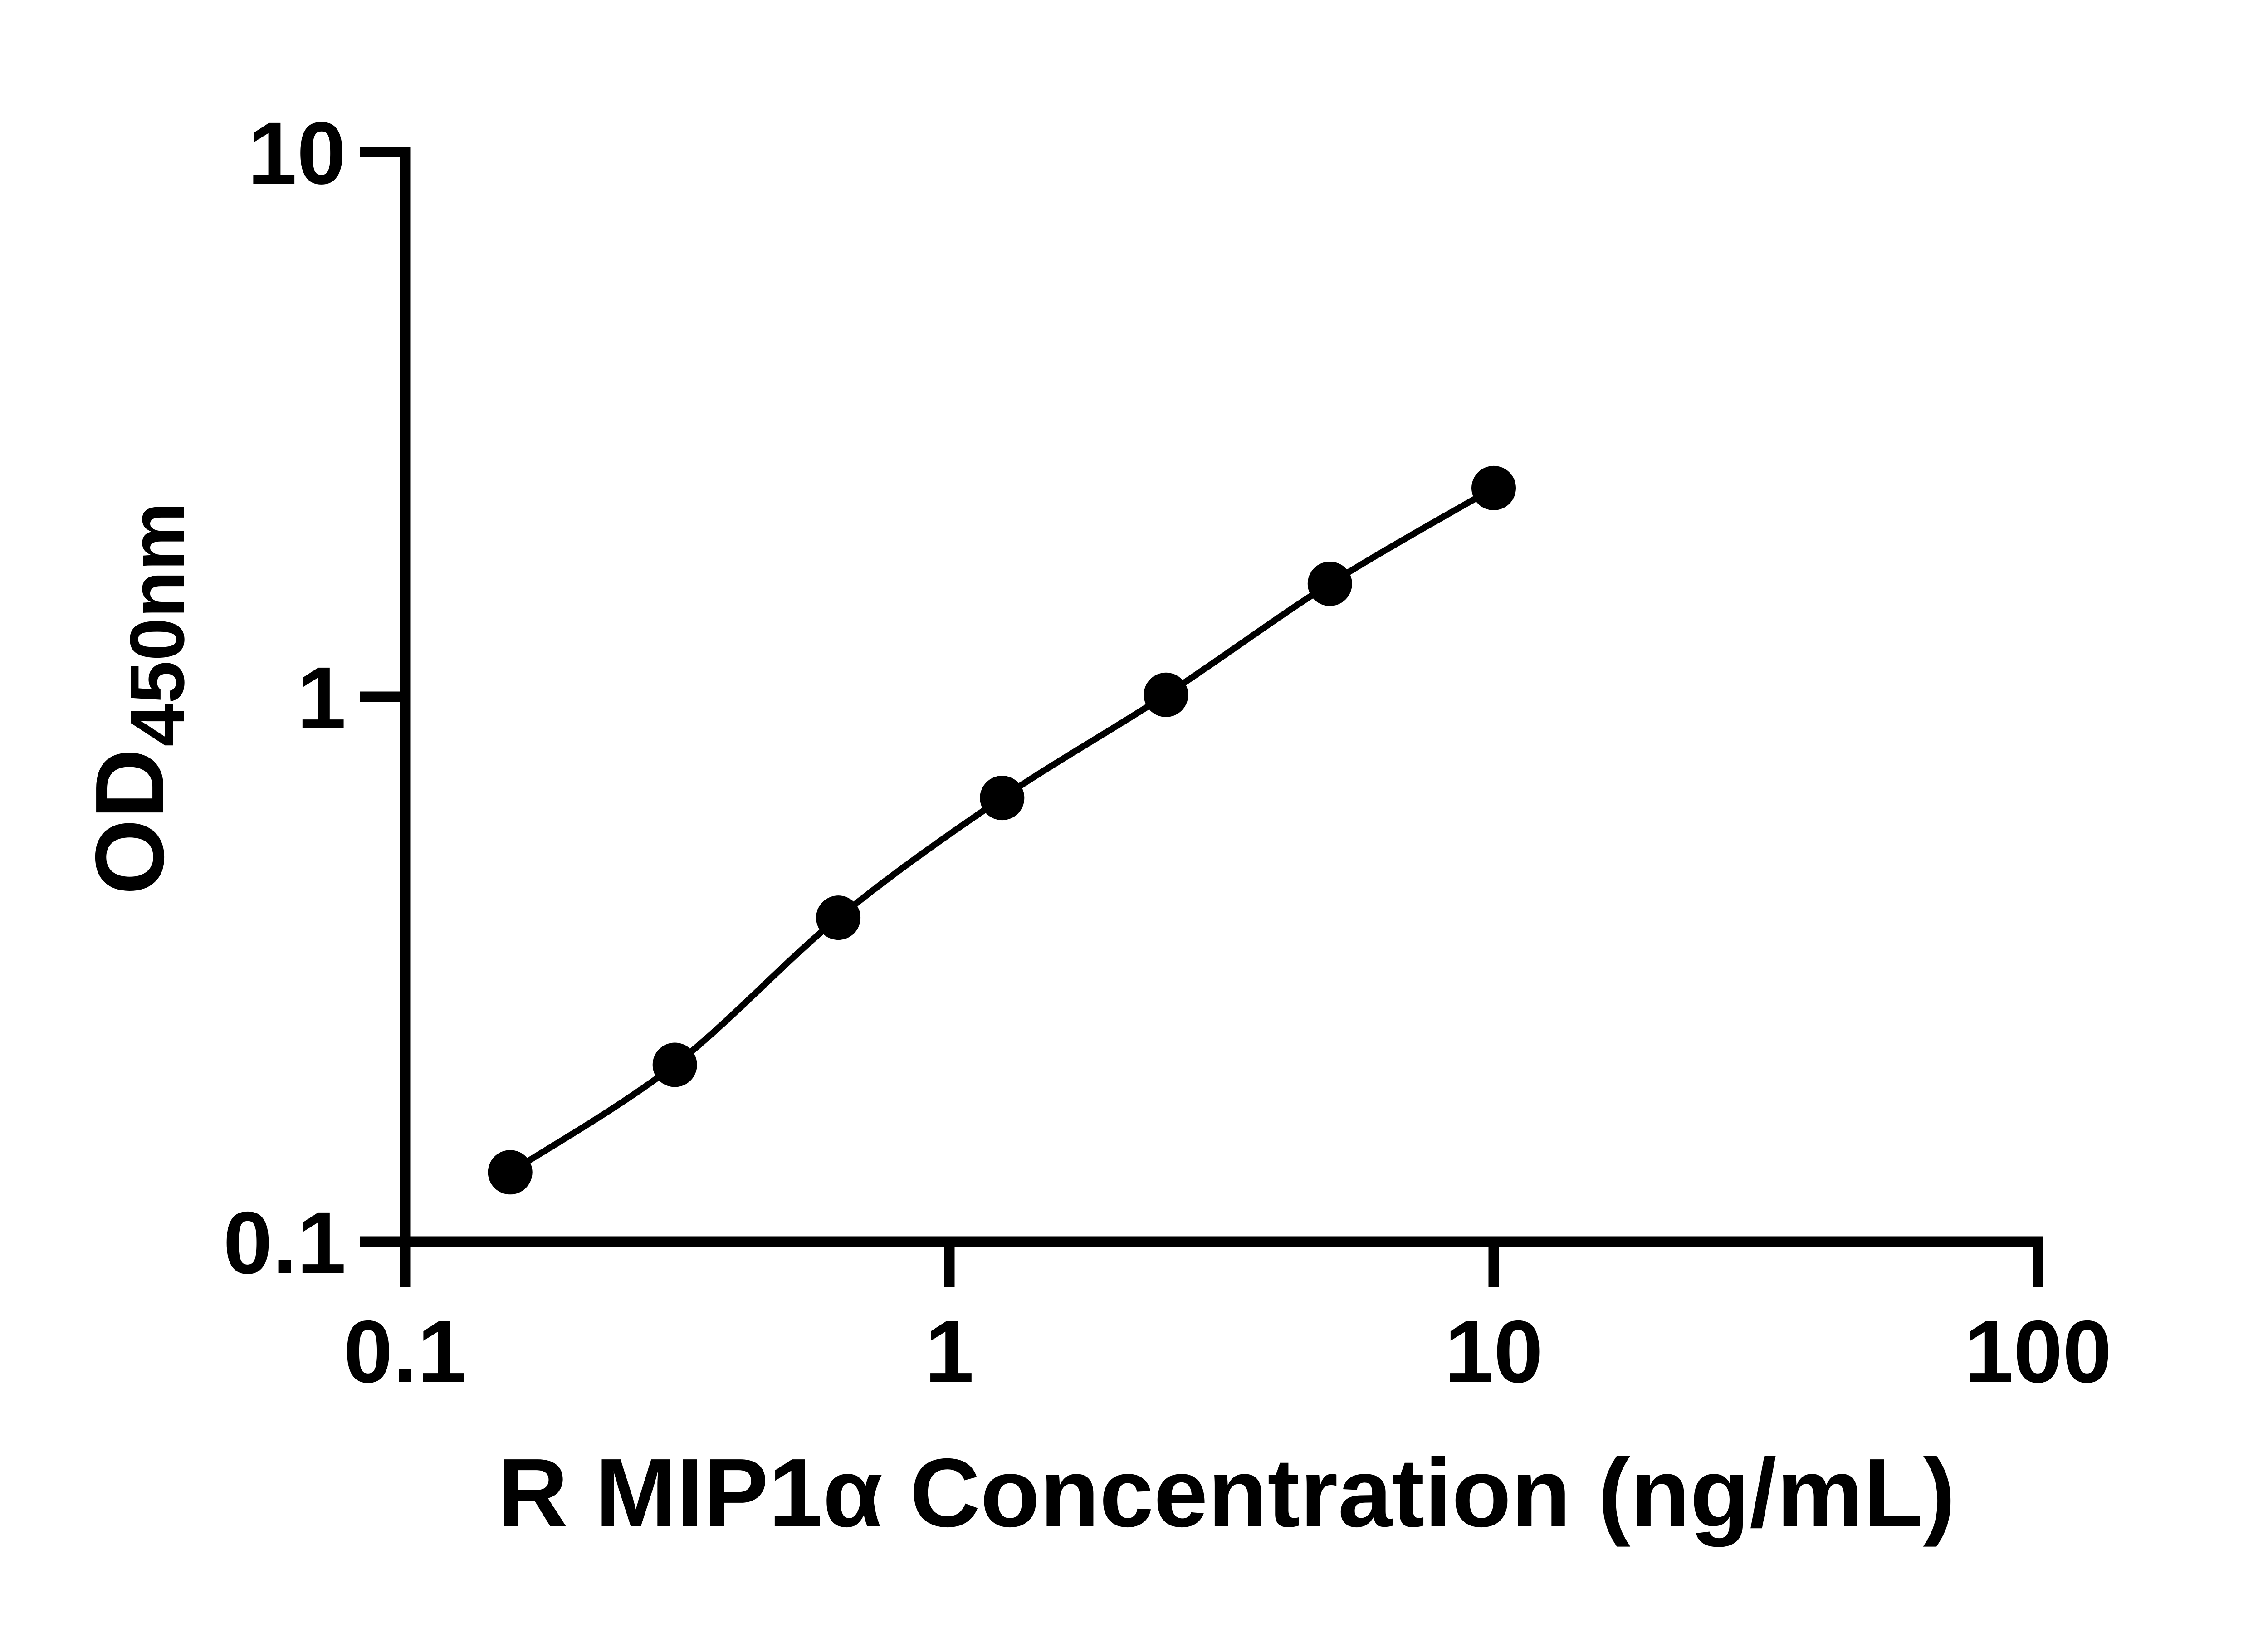 The height and width of the screenshot is (1633, 2268). I want to click on x-tick-label-0.1: 0.1, so click(405, 1351).